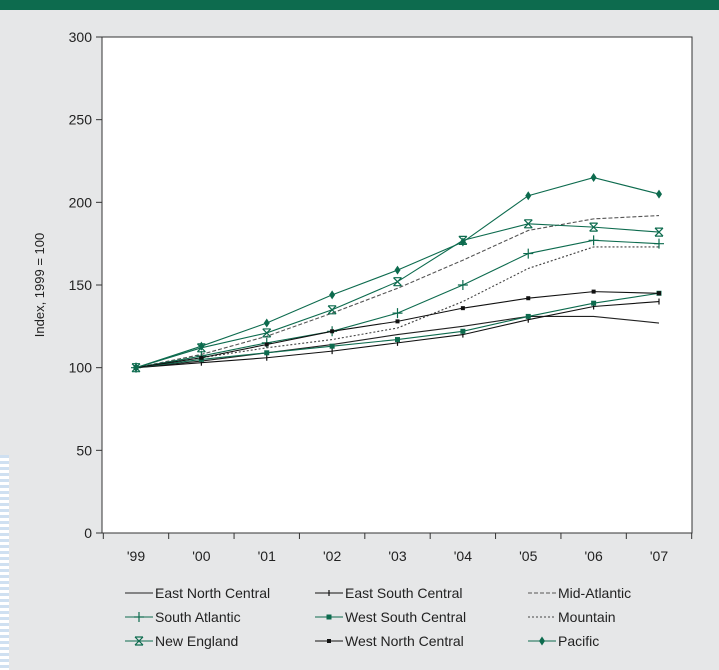 This screenshot has width=719, height=670. I want to click on legend-item: Pacific, so click(563, 641).